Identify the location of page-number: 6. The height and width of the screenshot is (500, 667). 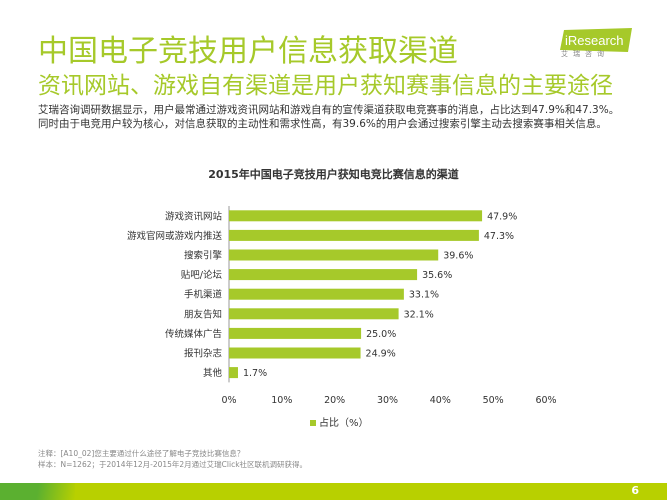
(635, 490).